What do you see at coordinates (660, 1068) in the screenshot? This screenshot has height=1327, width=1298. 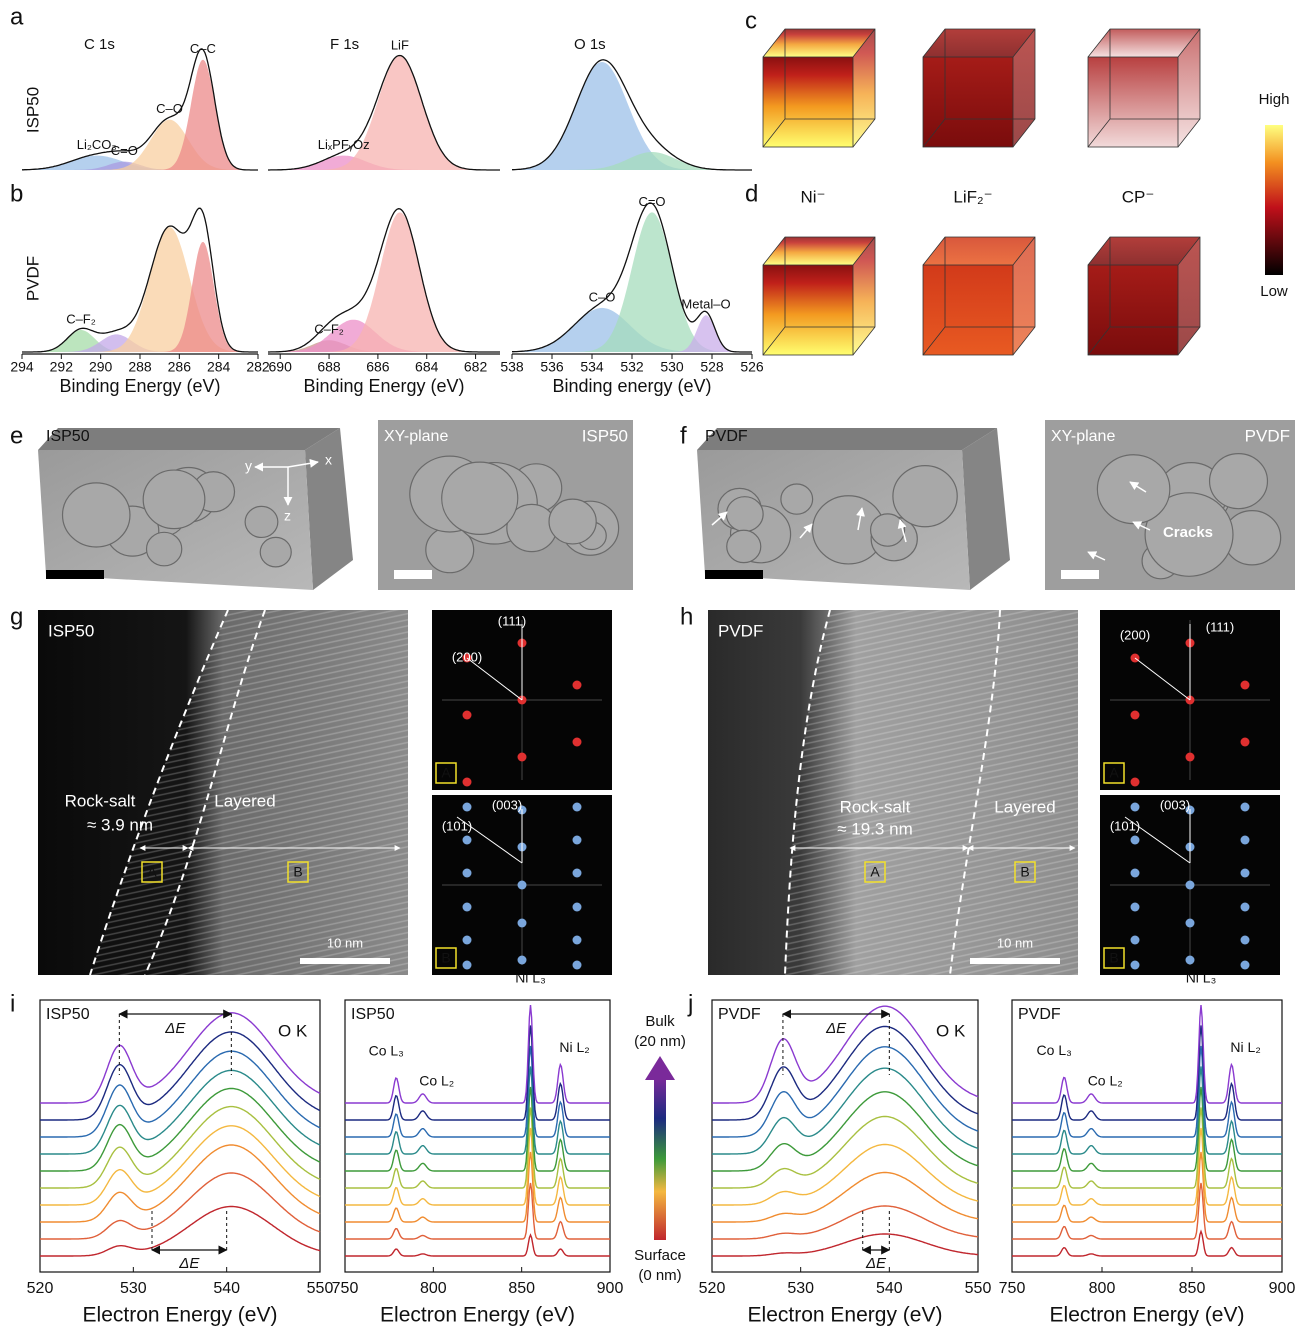 I see `depth-arrowhead` at bounding box center [660, 1068].